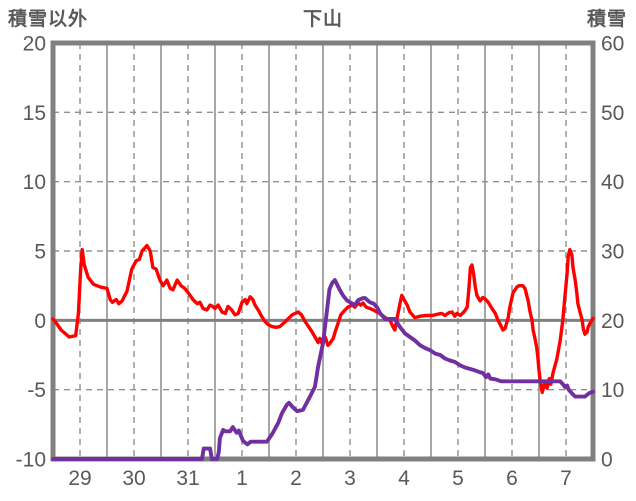 The height and width of the screenshot is (501, 636). Describe the element at coordinates (36, 390) in the screenshot. I see `left-axis-tick: -5` at that location.